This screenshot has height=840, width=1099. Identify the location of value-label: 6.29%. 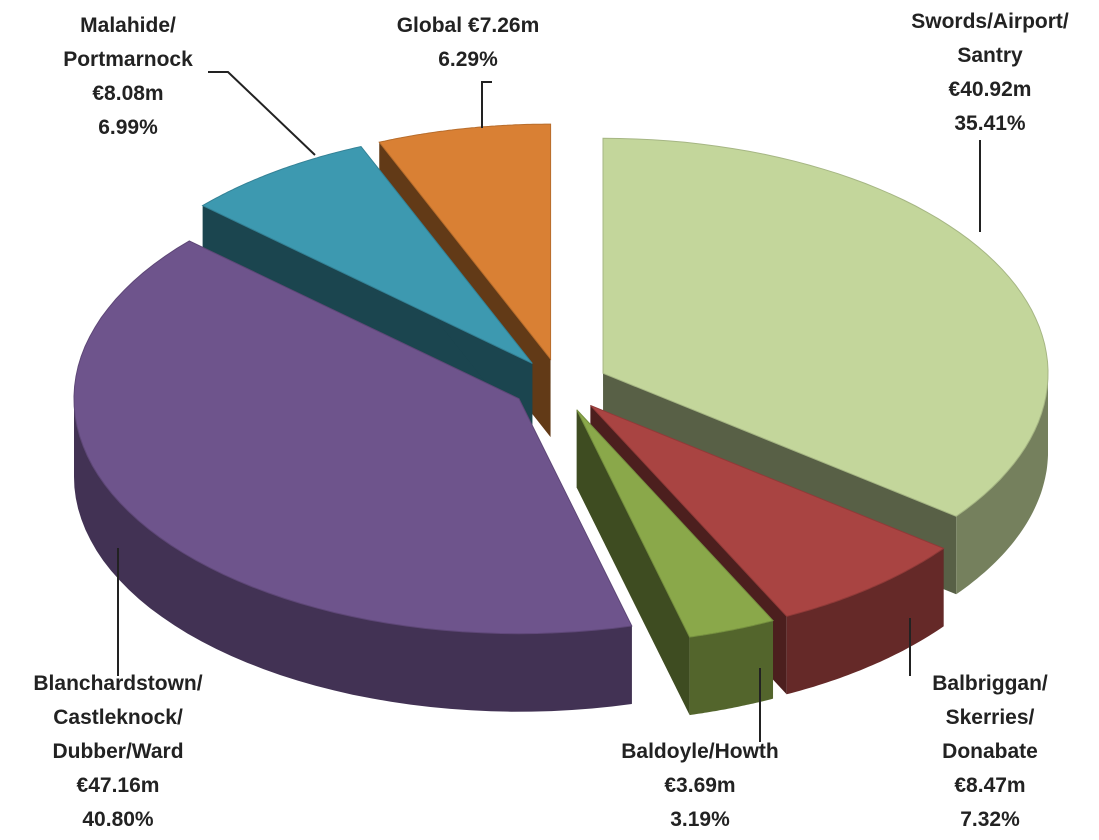
(468, 59).